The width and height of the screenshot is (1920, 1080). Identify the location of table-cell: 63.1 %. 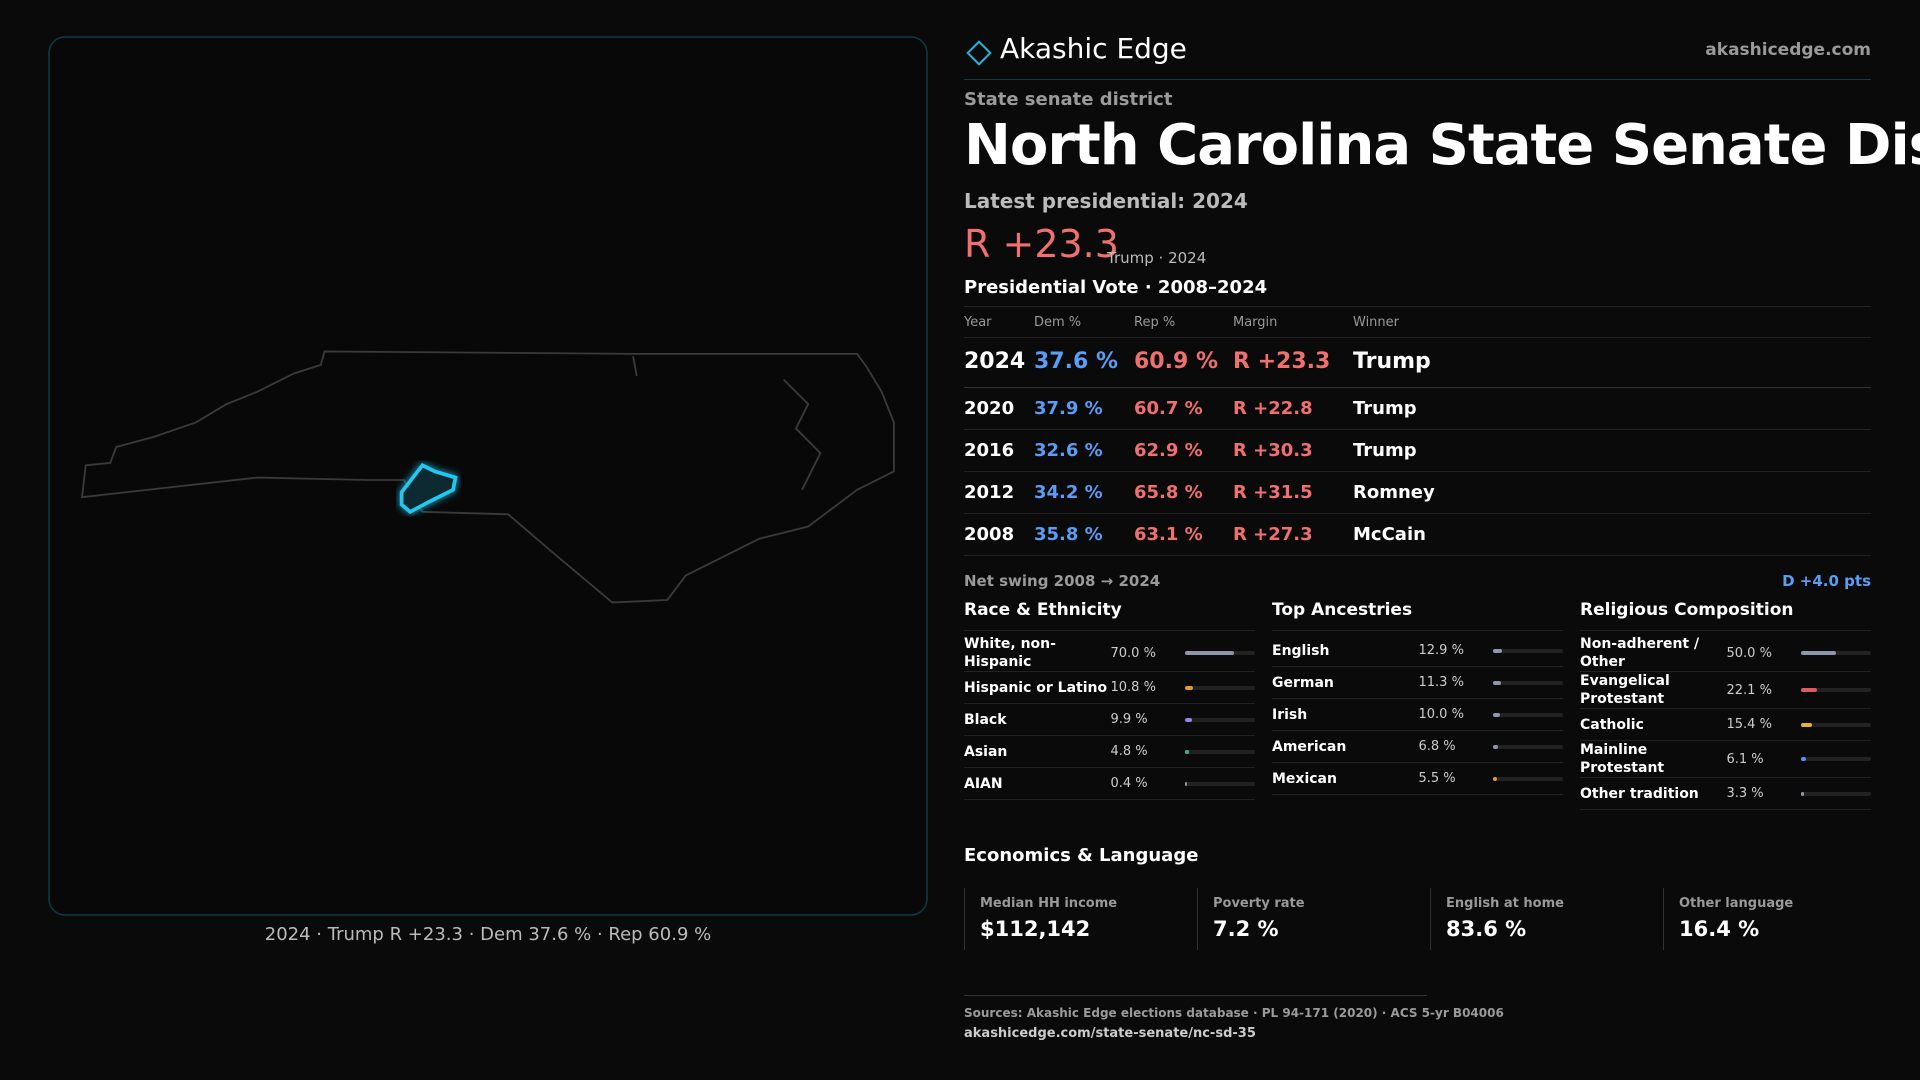
(1168, 534).